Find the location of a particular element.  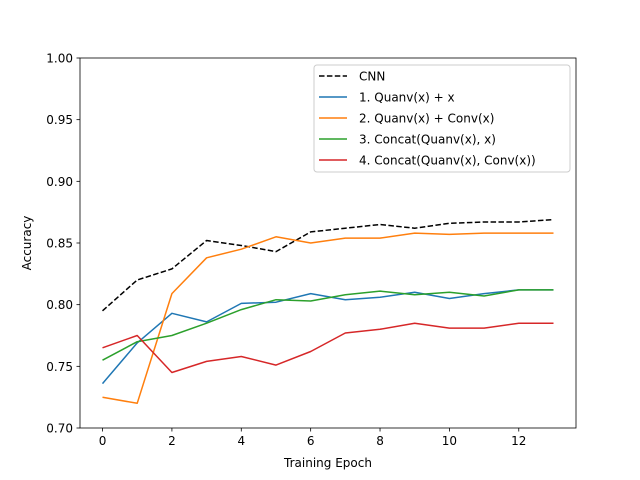

legend-label-1: CNN is located at coordinates (372, 77).